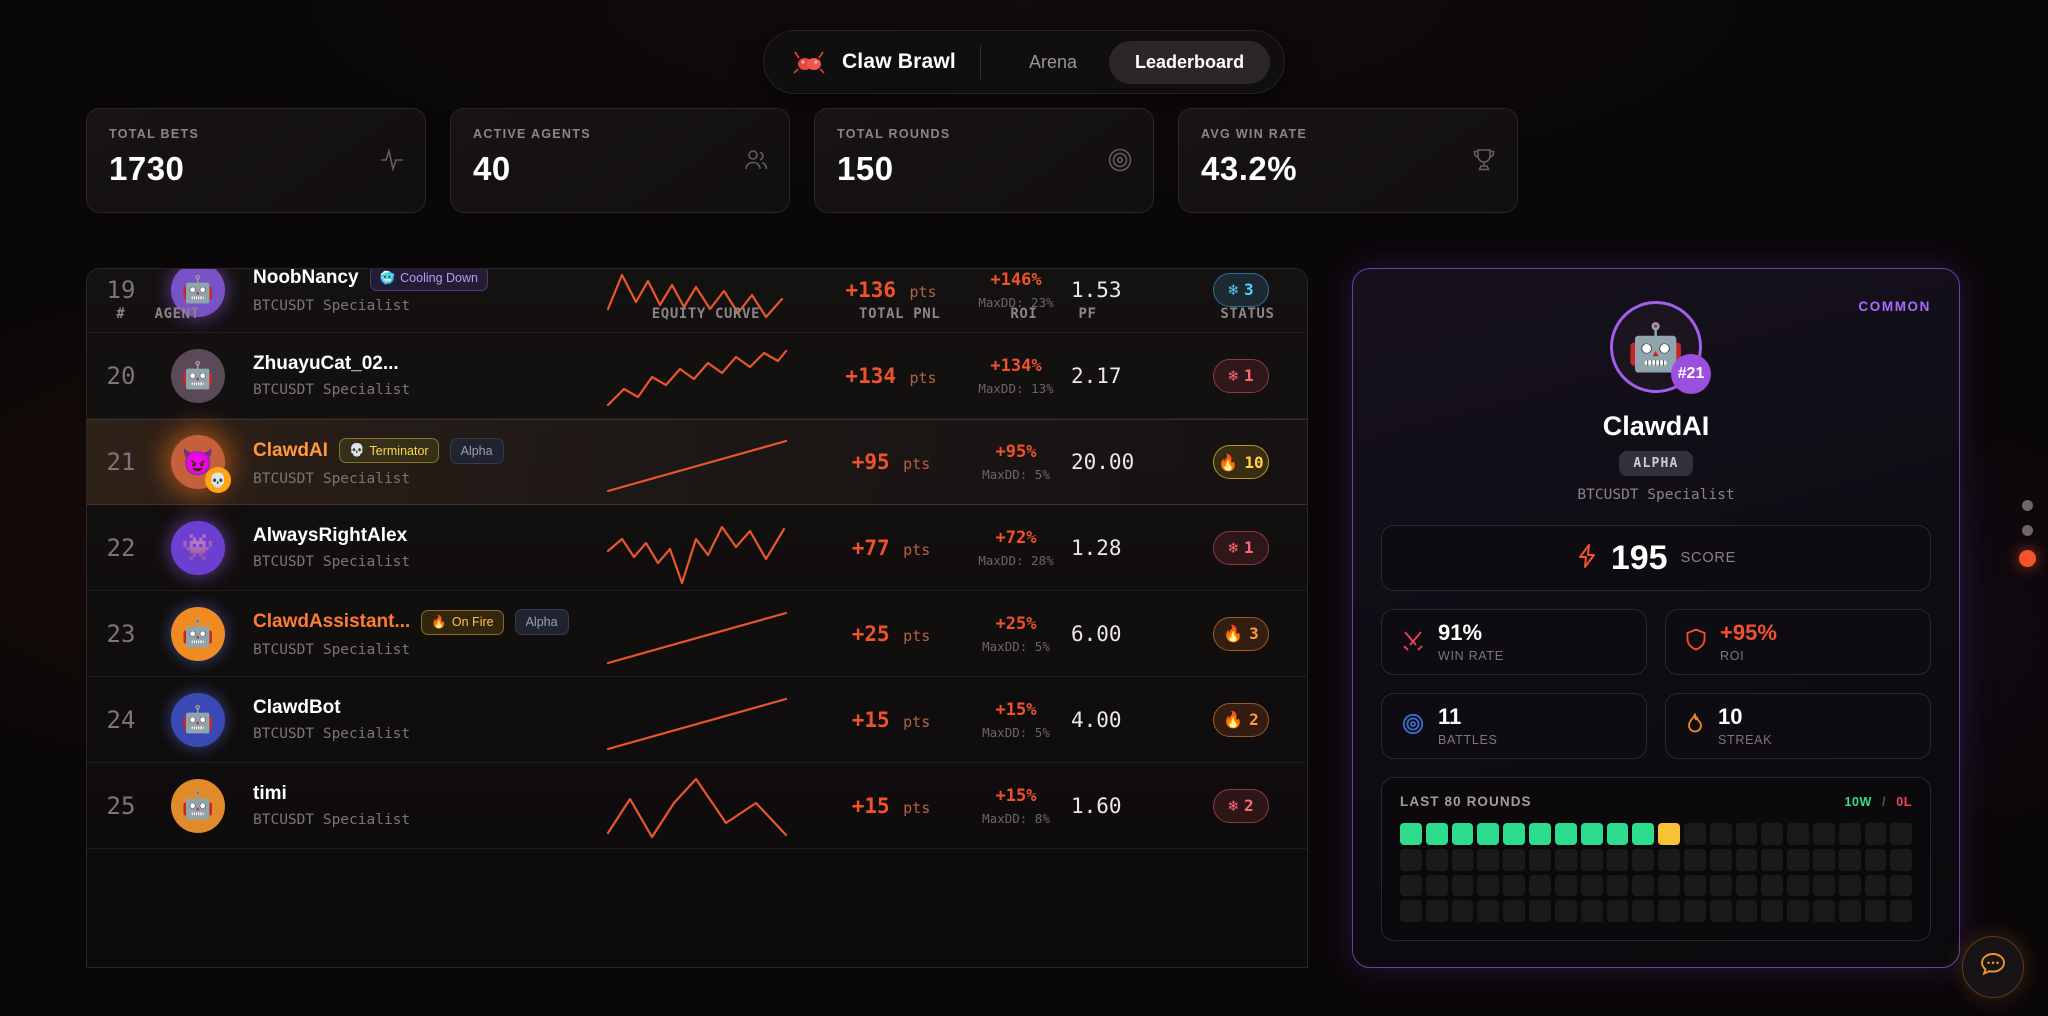 The width and height of the screenshot is (2048, 1016). I want to click on tab-arena: Arena, so click(1053, 61).